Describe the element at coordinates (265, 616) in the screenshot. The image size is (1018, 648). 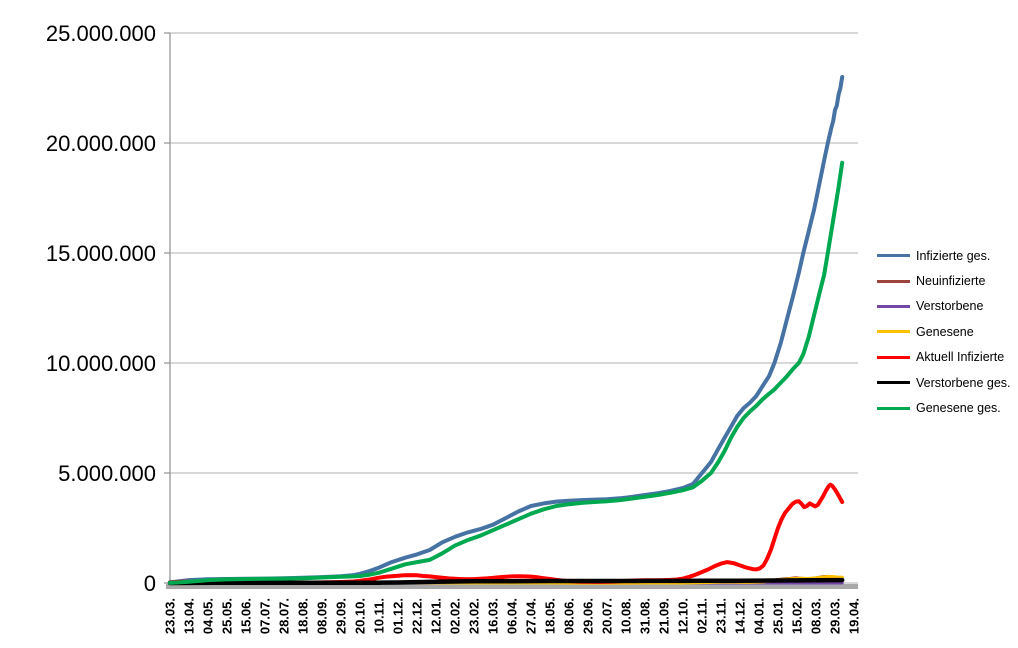
I see `x-axis-tick-label: 07.07.` at that location.